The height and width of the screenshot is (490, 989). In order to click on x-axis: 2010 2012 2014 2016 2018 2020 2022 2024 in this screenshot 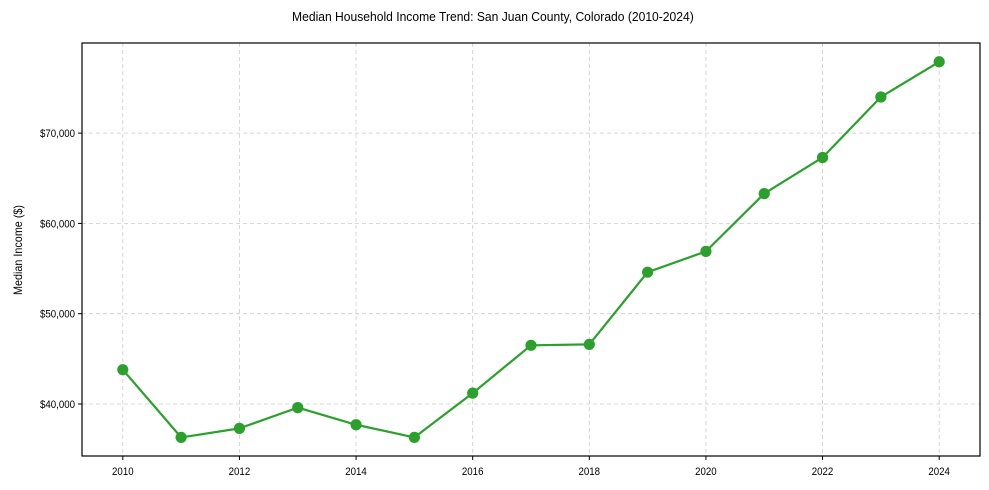, I will do `click(531, 467)`.